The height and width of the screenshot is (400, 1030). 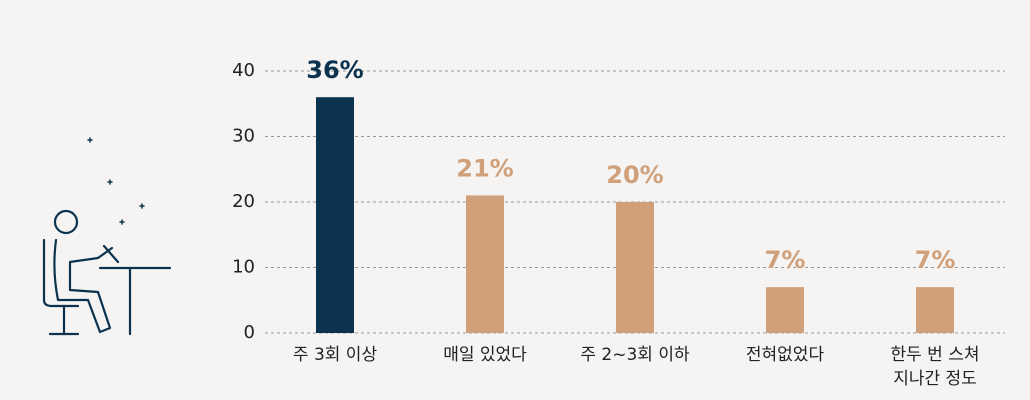 I want to click on y-tick-label: 10, so click(x=243, y=267).